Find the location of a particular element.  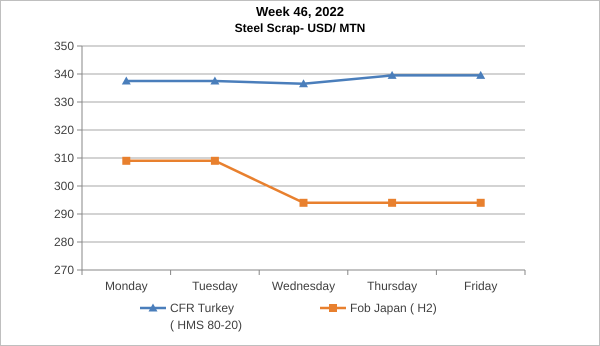

legend-label: Fob Japan ( H2) is located at coordinates (393, 308).